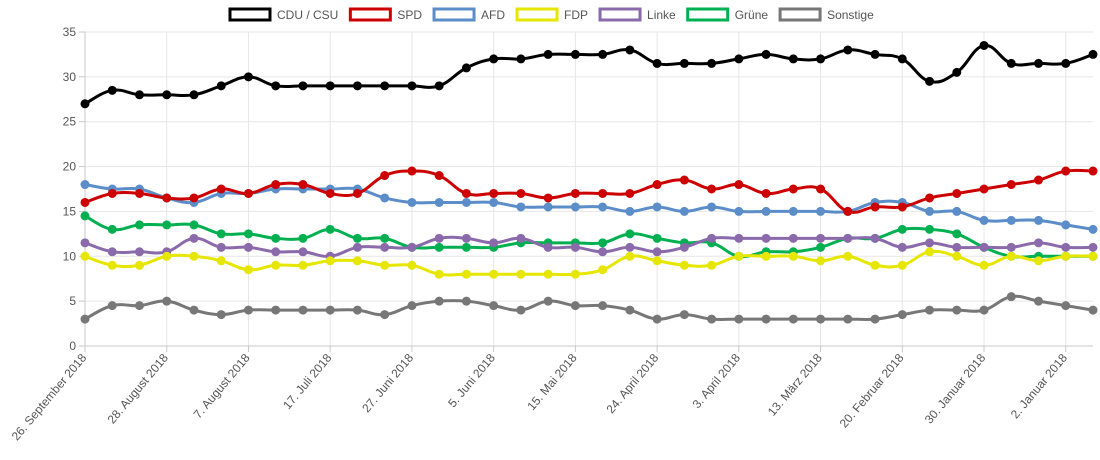  I want to click on legend-item-linke: Linke, so click(637, 14).